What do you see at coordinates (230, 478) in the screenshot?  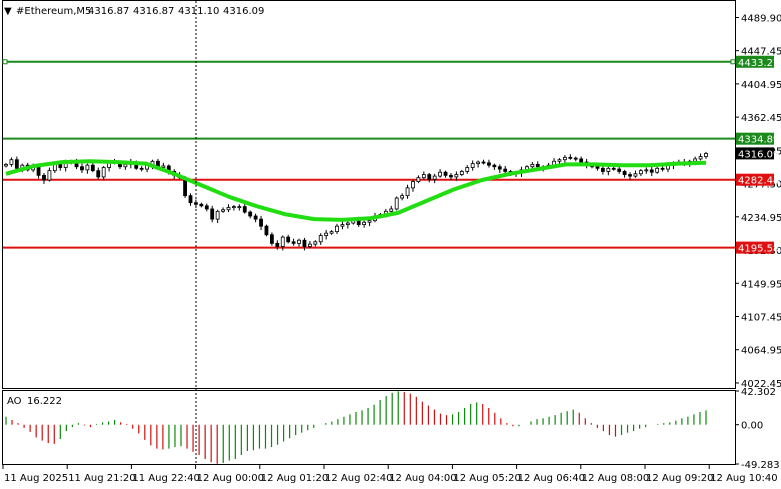 I see `time-tick-label: 12 Aug 00:00` at bounding box center [230, 478].